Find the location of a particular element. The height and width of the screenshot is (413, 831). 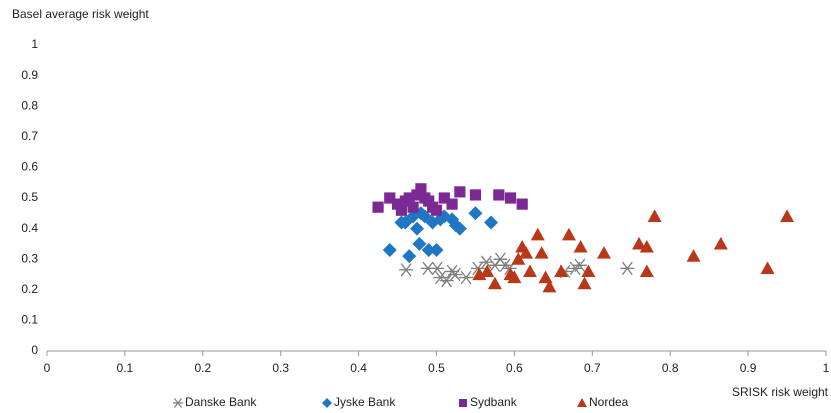

x-tick-label: 1 is located at coordinates (826, 368).